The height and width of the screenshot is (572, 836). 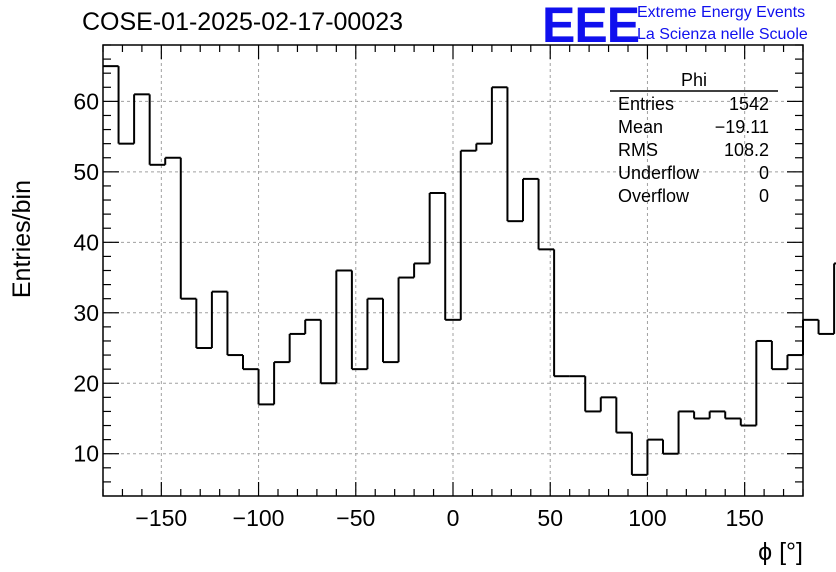 What do you see at coordinates (746, 150) in the screenshot?
I see `stats-row-value: 108.2` at bounding box center [746, 150].